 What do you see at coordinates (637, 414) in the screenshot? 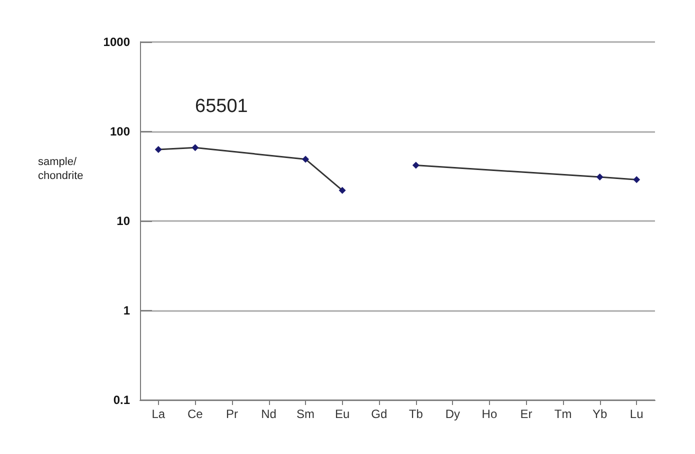
I see `x-tick-label: Lu` at bounding box center [637, 414].